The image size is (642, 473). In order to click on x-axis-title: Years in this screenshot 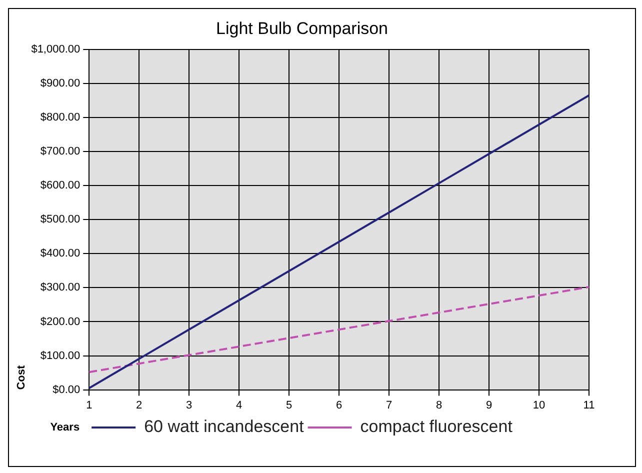, I will do `click(65, 428)`.